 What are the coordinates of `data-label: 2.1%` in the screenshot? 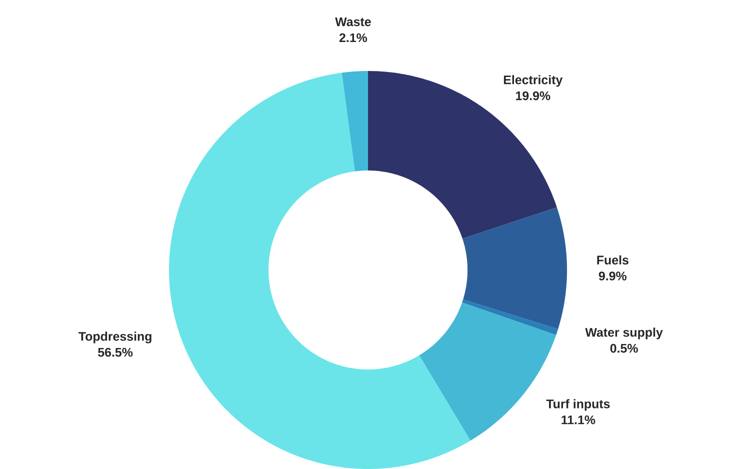 It's located at (353, 37).